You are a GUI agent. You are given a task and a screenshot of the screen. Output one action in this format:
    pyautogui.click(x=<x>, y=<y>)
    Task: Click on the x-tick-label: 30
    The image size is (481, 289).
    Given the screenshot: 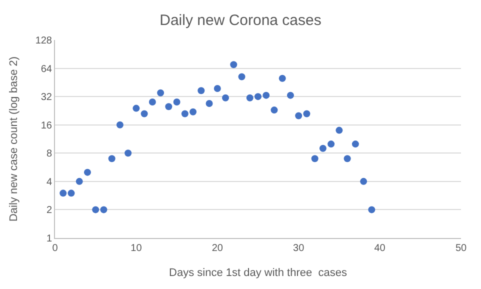 What is the action you would take?
    pyautogui.click(x=299, y=248)
    